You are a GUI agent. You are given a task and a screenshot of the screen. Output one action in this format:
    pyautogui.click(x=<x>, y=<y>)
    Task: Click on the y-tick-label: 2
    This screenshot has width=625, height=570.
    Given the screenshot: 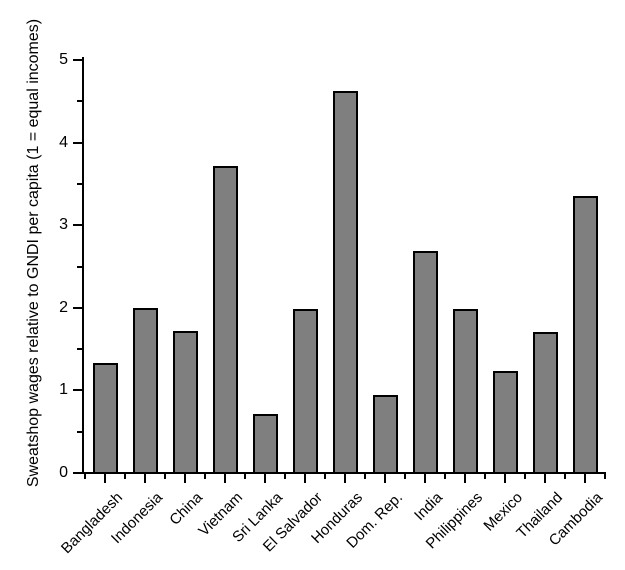 What is the action you would take?
    pyautogui.click(x=63, y=307)
    